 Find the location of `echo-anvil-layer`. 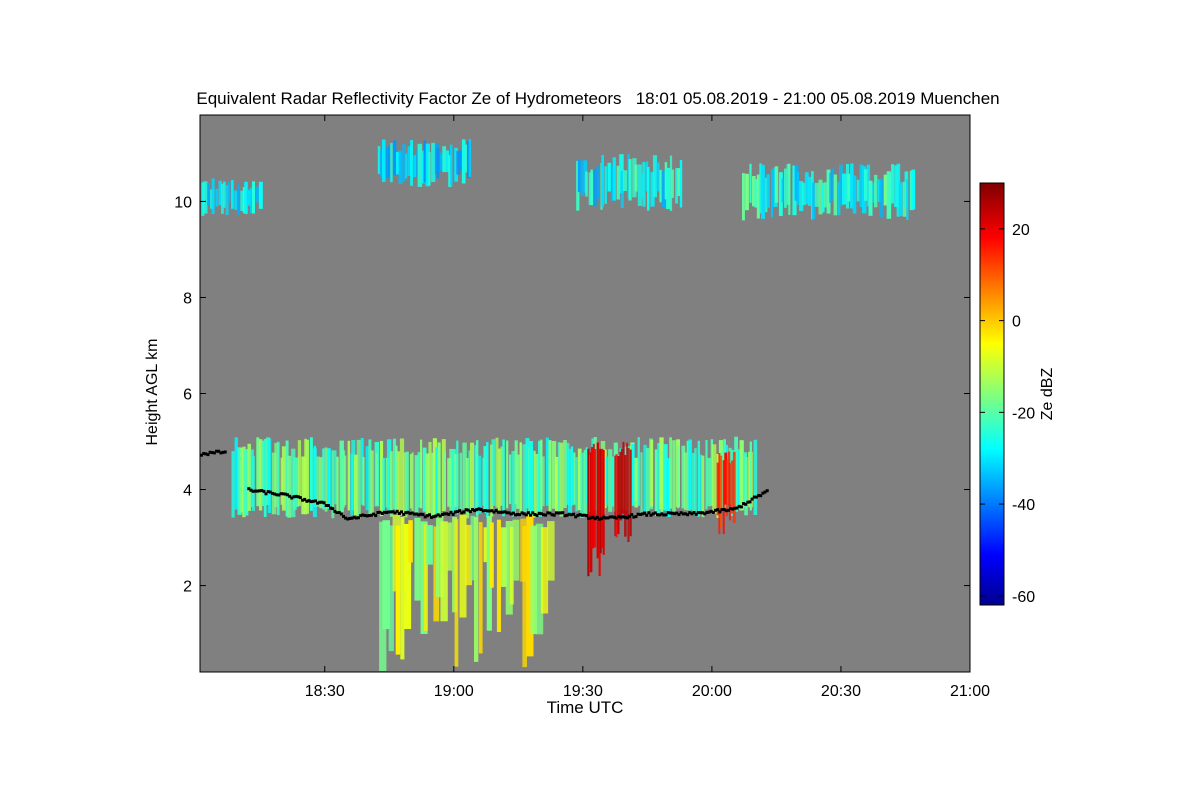

echo-anvil-layer is located at coordinates (494, 477).